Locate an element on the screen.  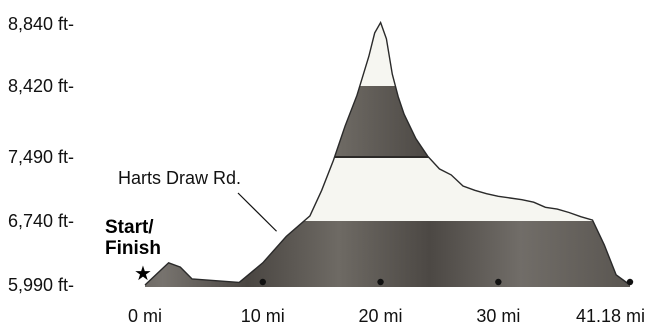
x-tick-label: 0 mi is located at coordinates (145, 316).